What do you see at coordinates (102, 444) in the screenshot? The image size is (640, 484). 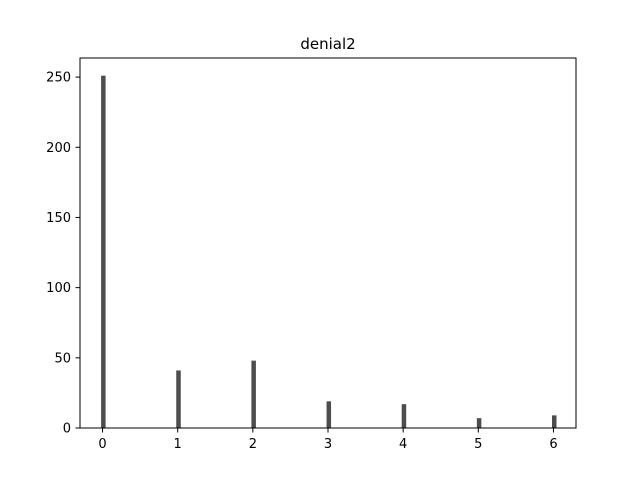 I see `x-tick-label: 0` at bounding box center [102, 444].